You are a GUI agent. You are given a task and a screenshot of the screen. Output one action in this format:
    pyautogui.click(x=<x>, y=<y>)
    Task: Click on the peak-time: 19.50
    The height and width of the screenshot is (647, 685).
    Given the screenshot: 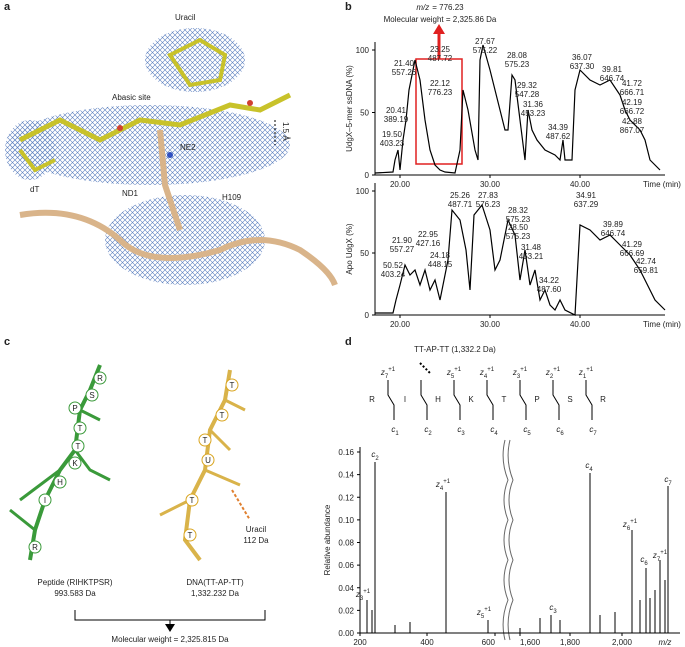 What is the action you would take?
    pyautogui.click(x=392, y=134)
    